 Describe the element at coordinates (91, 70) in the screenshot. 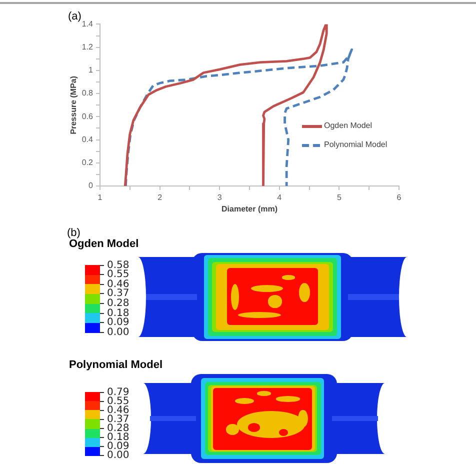

I see `y-tick-label: 1` at that location.